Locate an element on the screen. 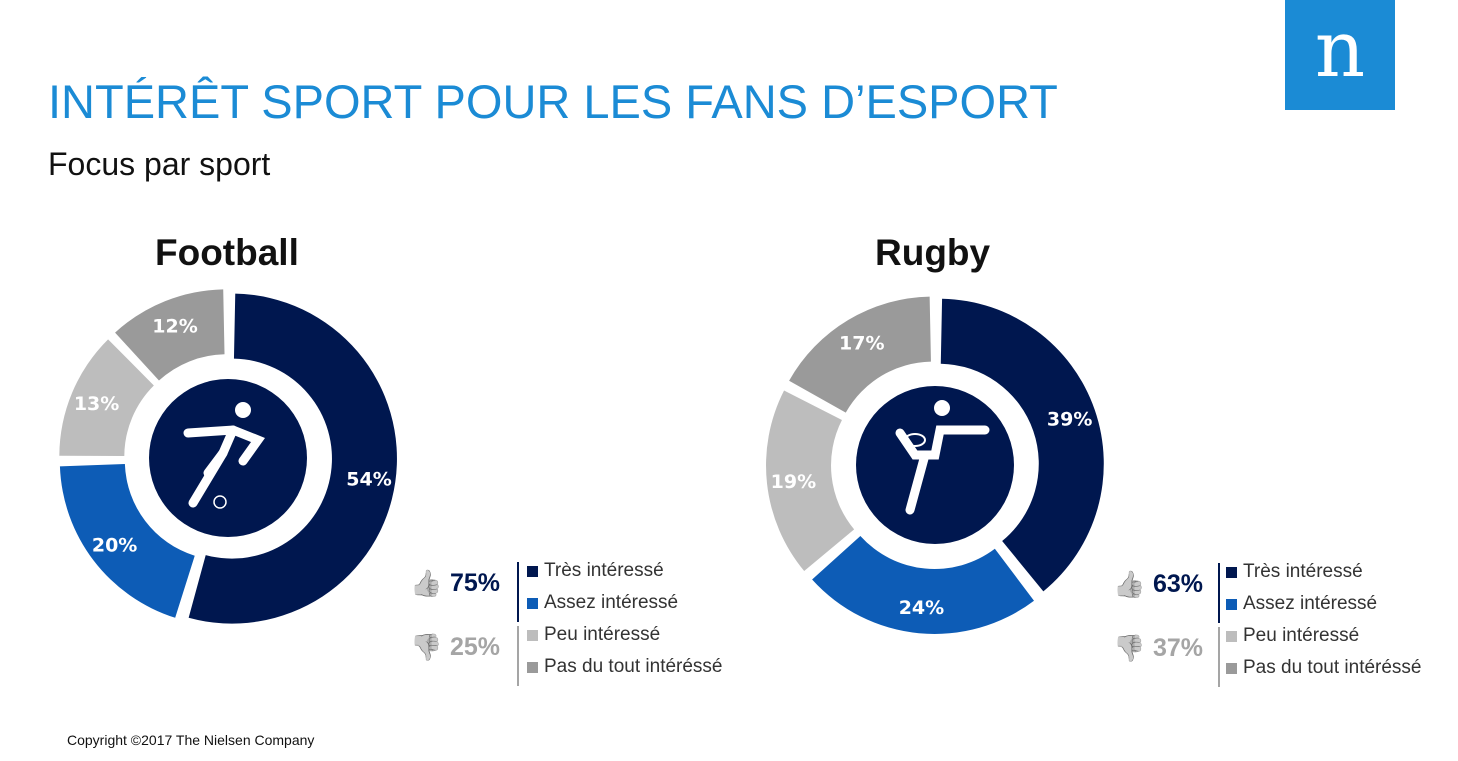  football-player-icon-bg is located at coordinates (228, 458).